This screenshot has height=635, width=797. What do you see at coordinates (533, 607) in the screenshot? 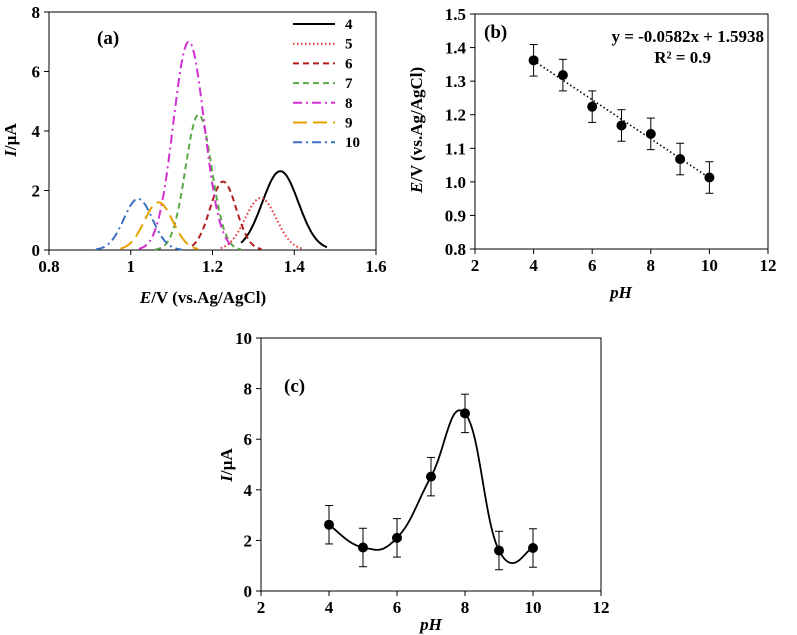
I see `panel-c-x-tick-label: 10` at bounding box center [533, 607].